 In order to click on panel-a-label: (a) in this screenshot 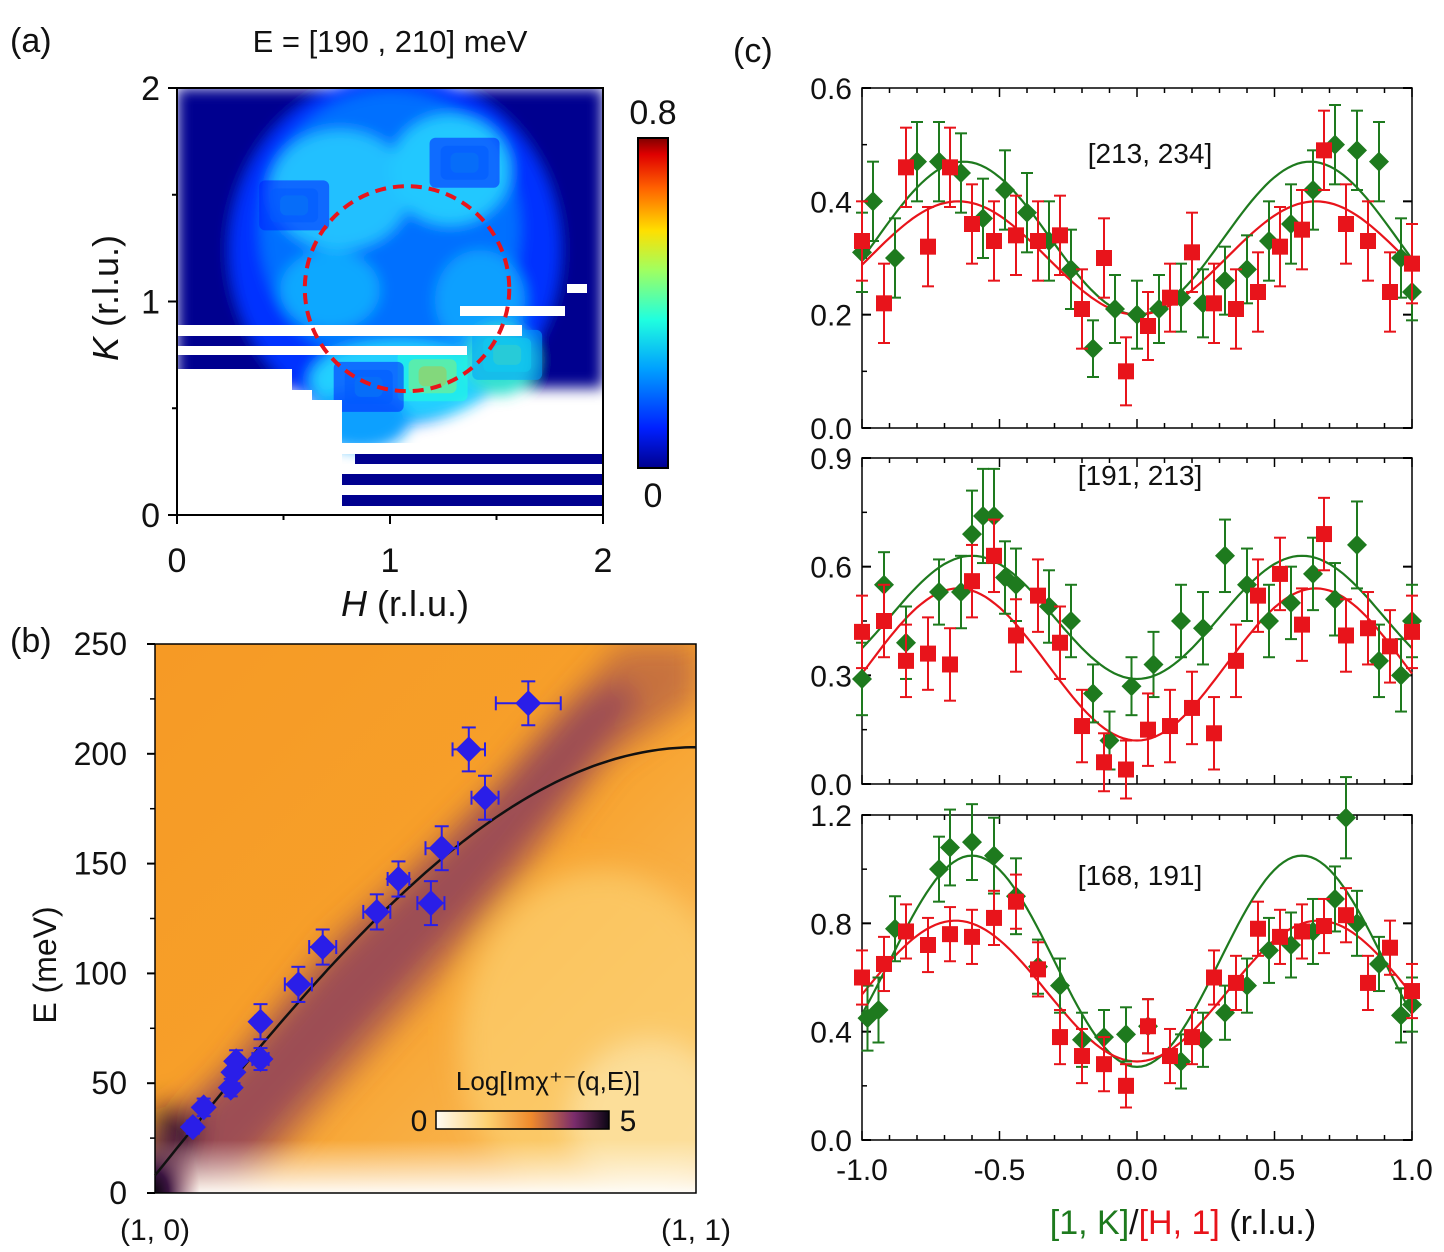, I will do `click(31, 41)`.